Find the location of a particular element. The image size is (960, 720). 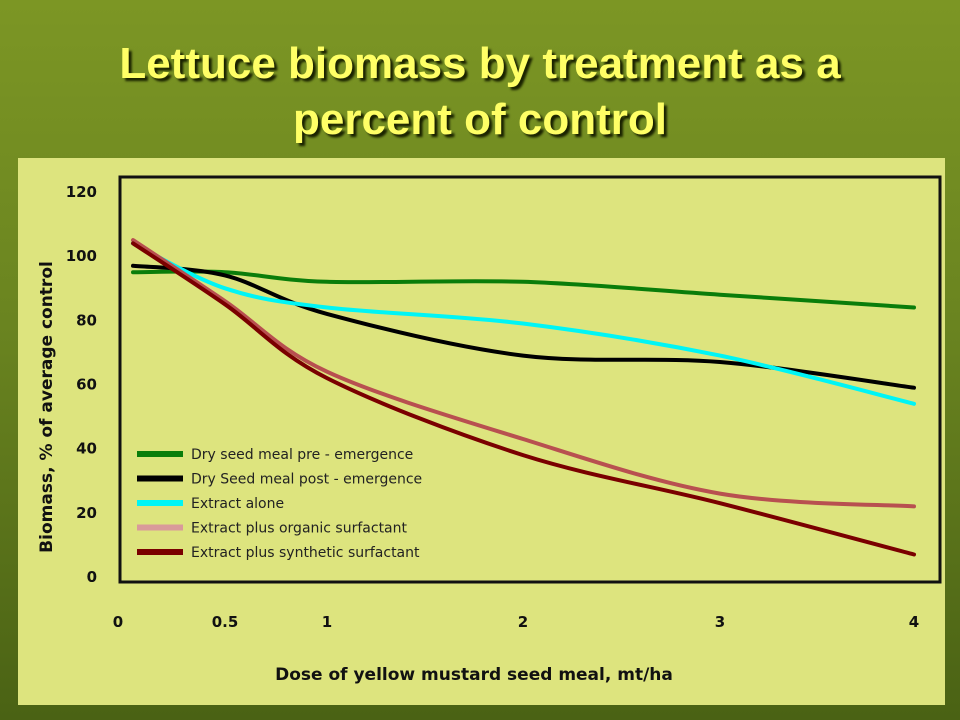

y-tick-label: 80 is located at coordinates (86, 320).